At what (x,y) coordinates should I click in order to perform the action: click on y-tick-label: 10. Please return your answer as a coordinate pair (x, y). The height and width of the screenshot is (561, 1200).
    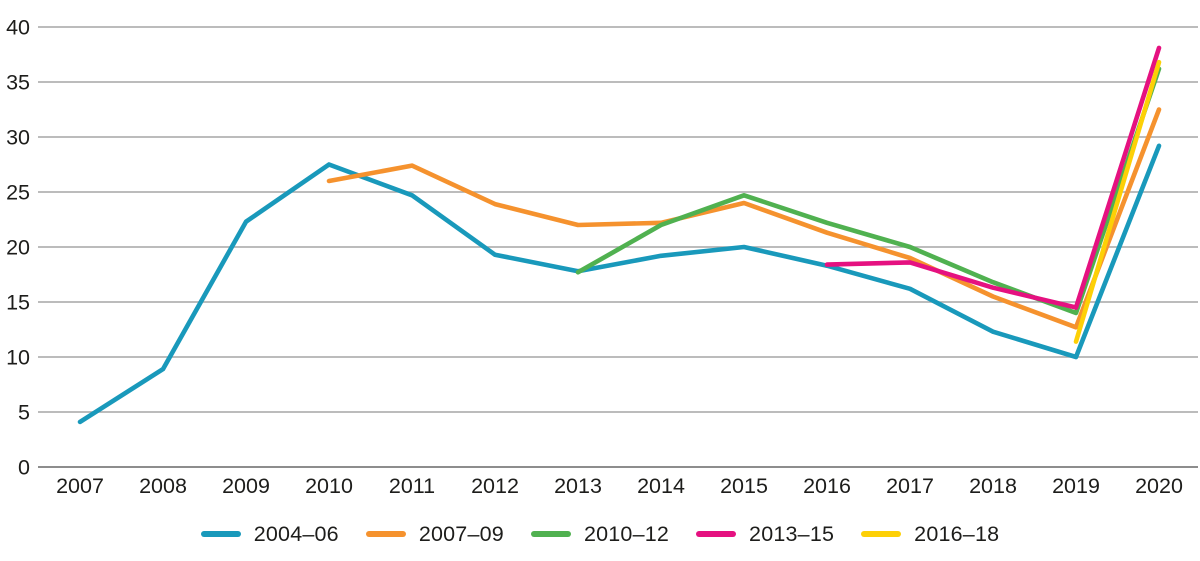
    Looking at the image, I should click on (18, 358).